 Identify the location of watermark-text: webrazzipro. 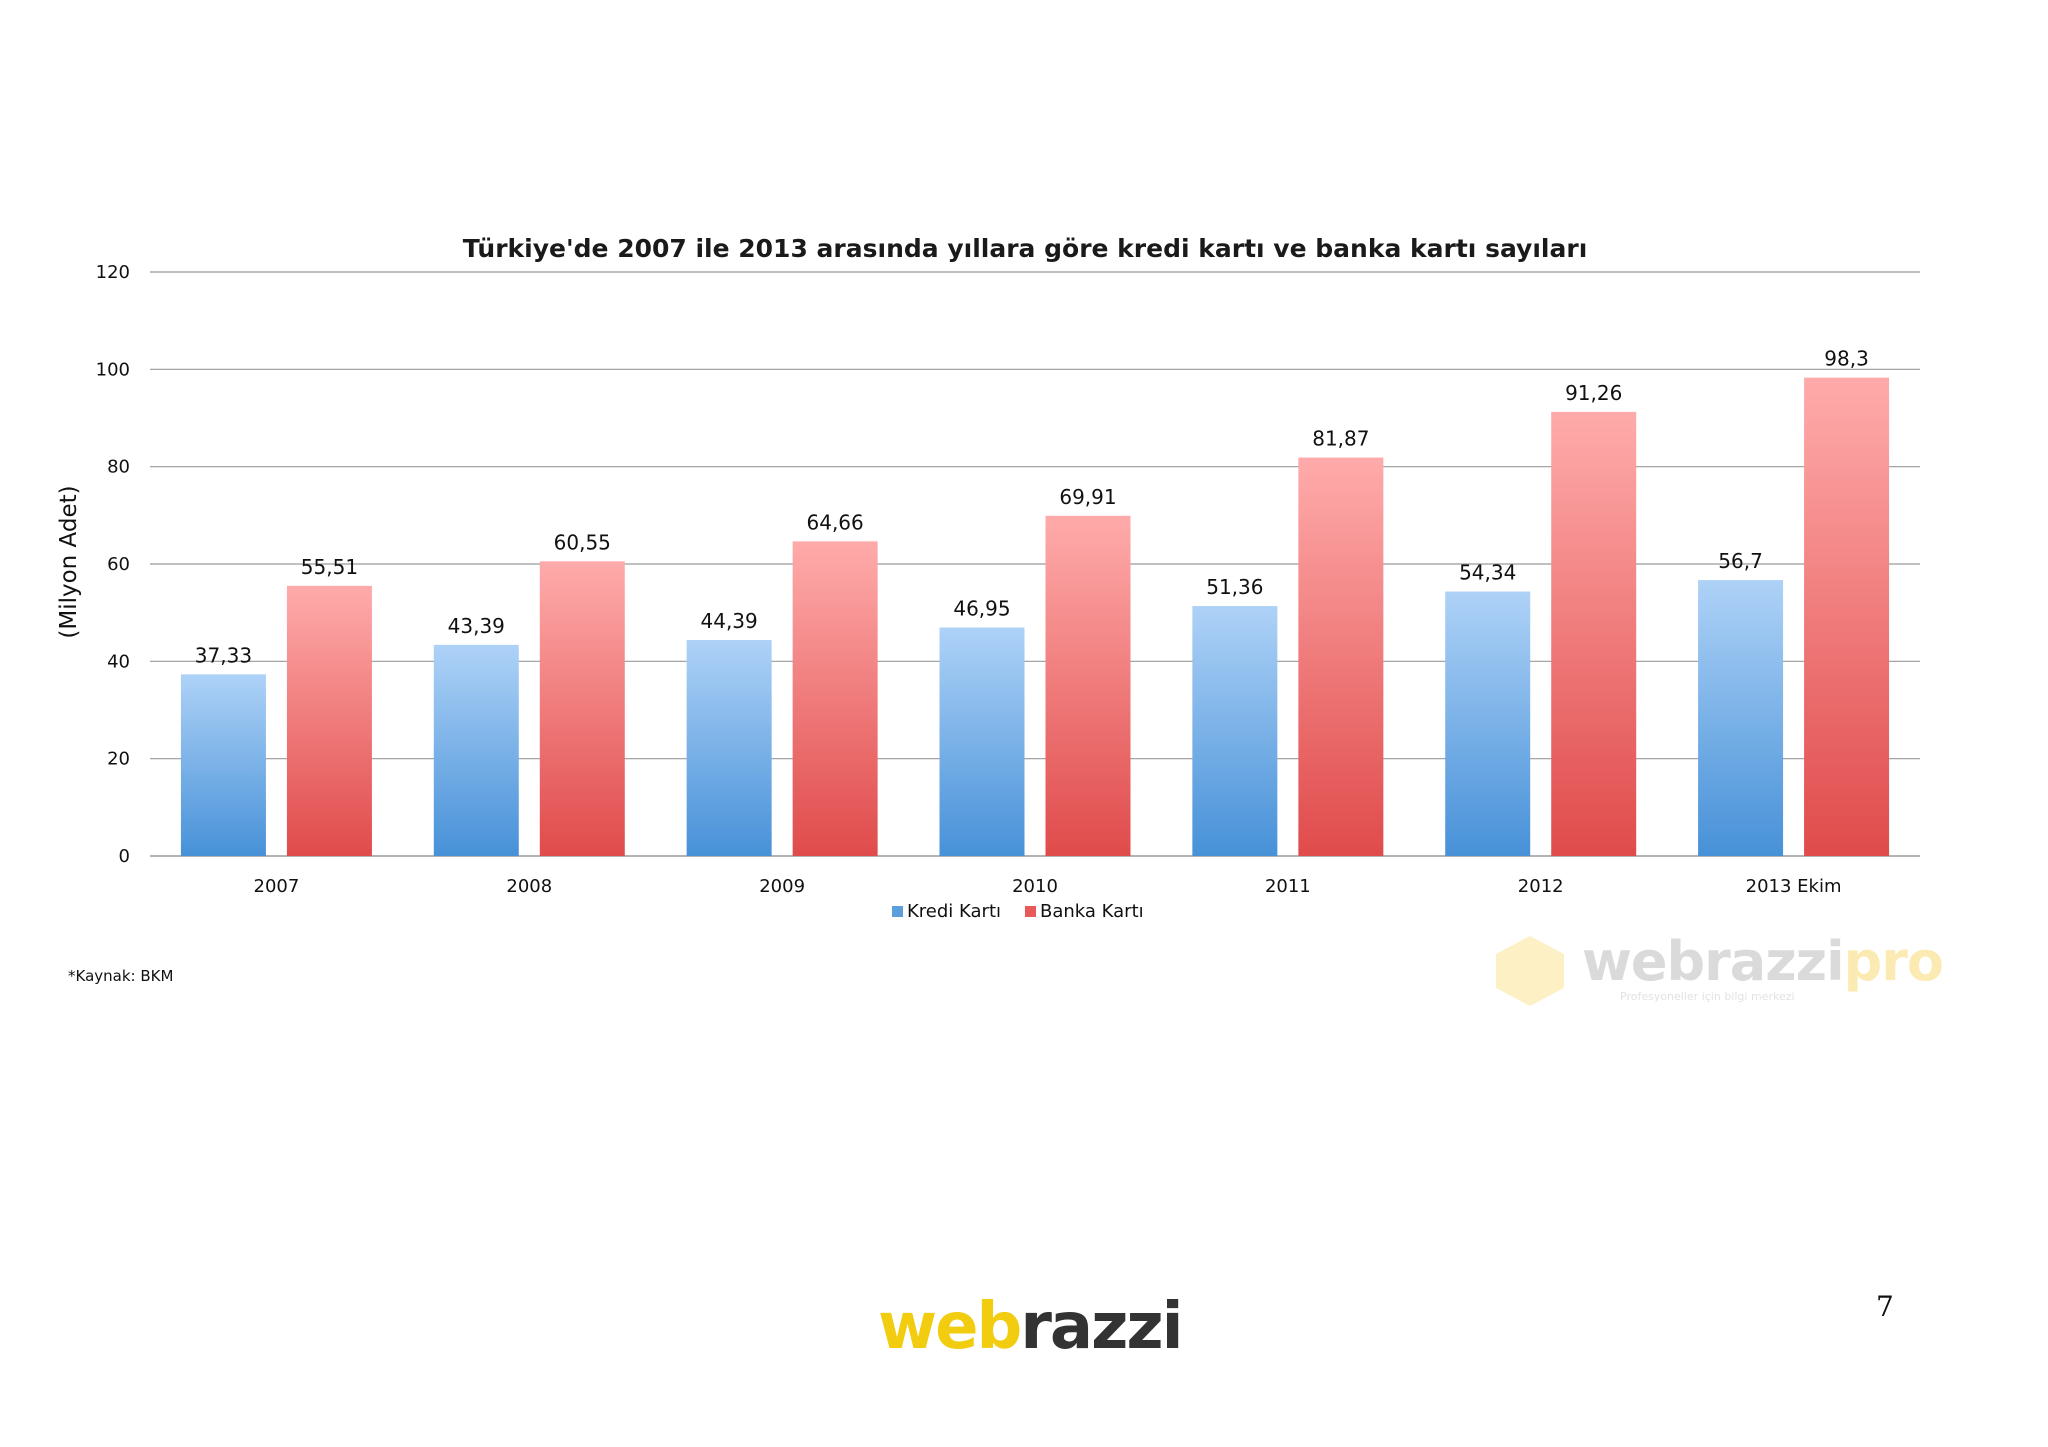
(1763, 961).